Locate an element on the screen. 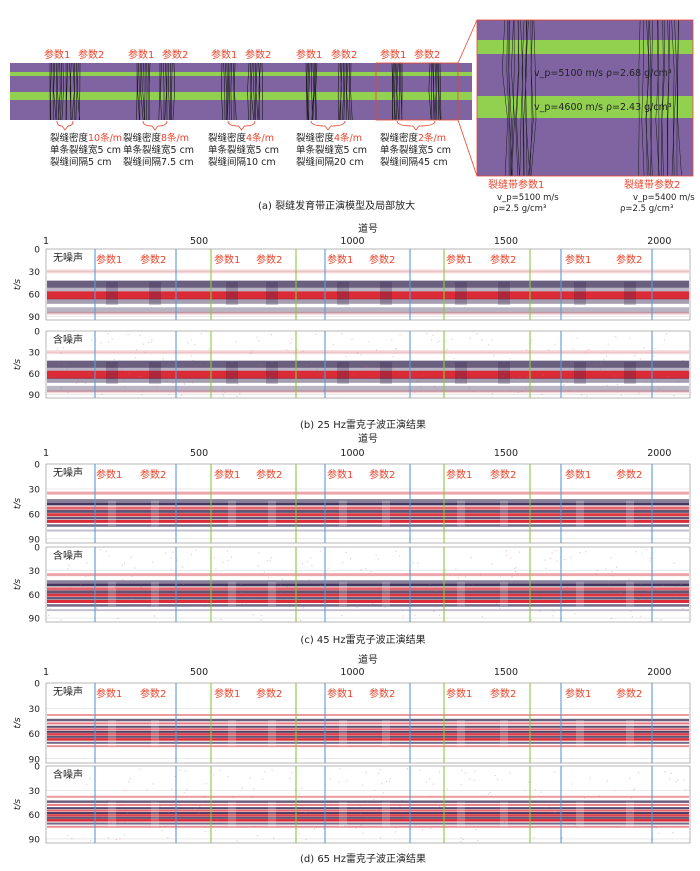  zoom-upper-layer-label: v_p=5100 m/s ρ=2.68 g/cm³ is located at coordinates (603, 73).